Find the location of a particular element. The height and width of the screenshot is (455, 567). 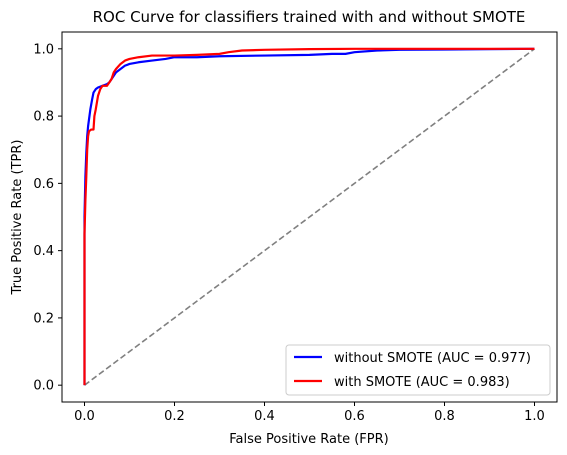

y-tick-label: 0.8 is located at coordinates (43, 117).